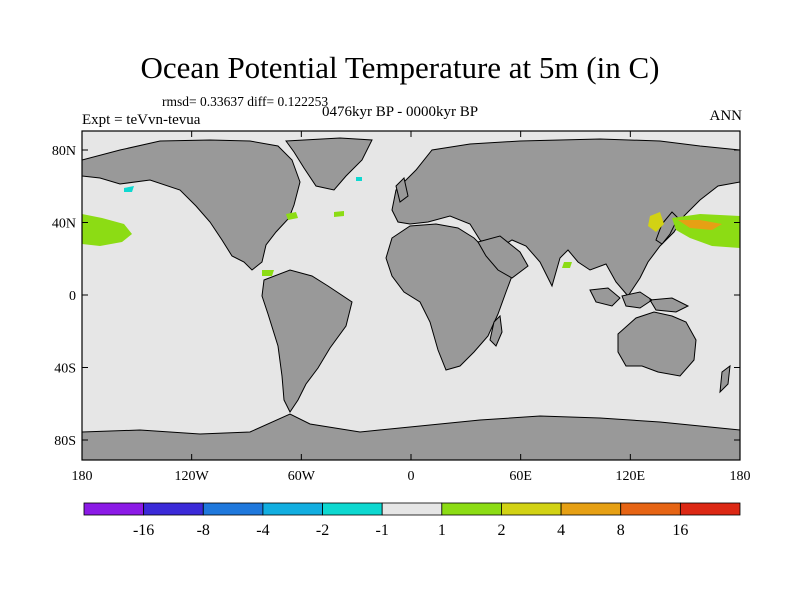  I want to click on anomaly-patch-yellow-sea, so click(656, 222).